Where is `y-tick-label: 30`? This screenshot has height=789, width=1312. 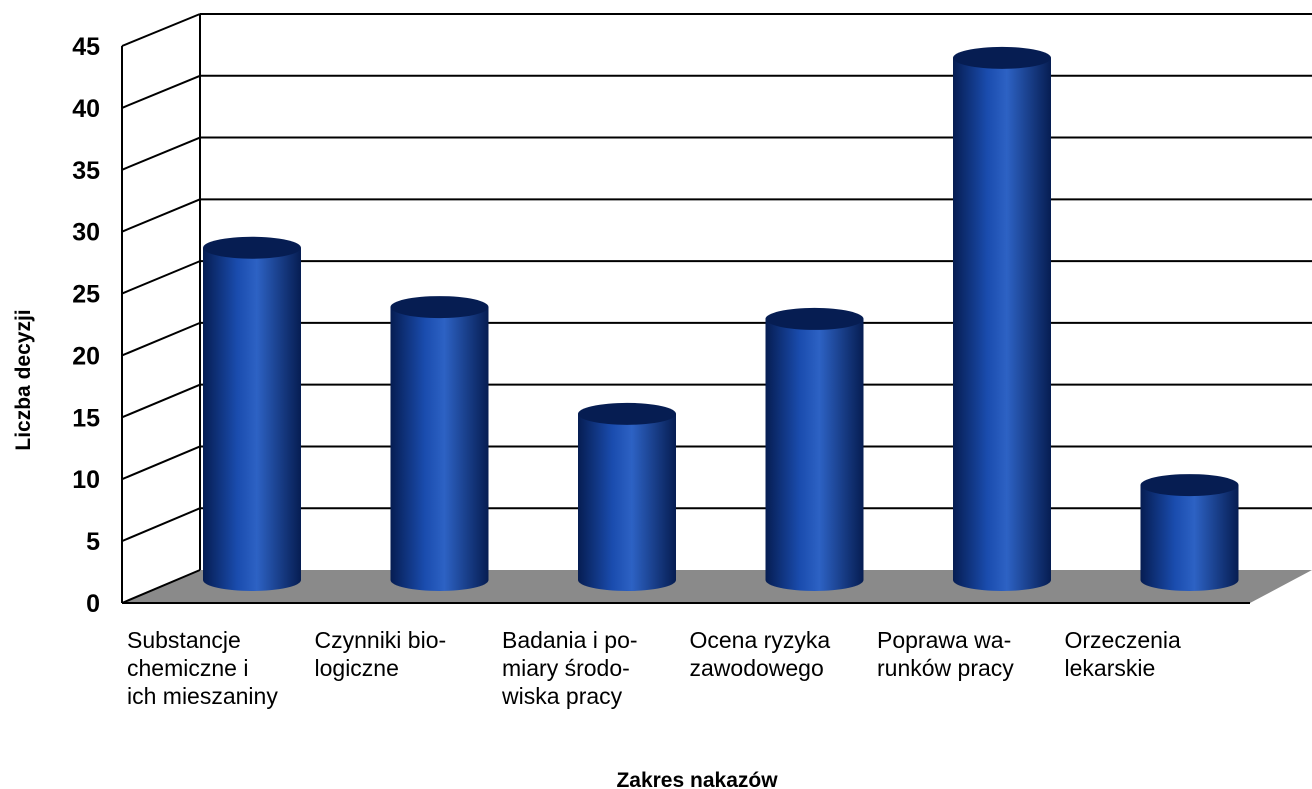 y-tick-label: 30 is located at coordinates (86, 233).